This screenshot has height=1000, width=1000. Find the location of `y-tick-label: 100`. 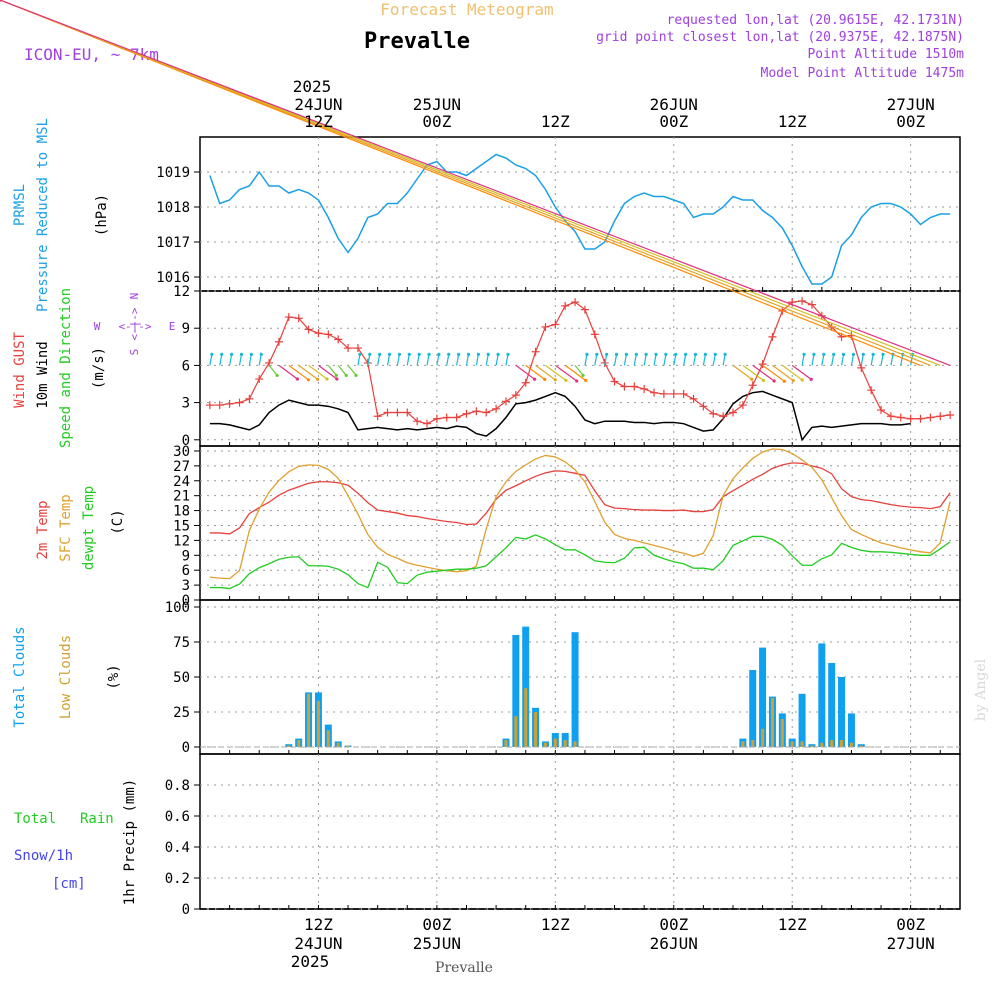

y-tick-label: 100 is located at coordinates (177, 608).